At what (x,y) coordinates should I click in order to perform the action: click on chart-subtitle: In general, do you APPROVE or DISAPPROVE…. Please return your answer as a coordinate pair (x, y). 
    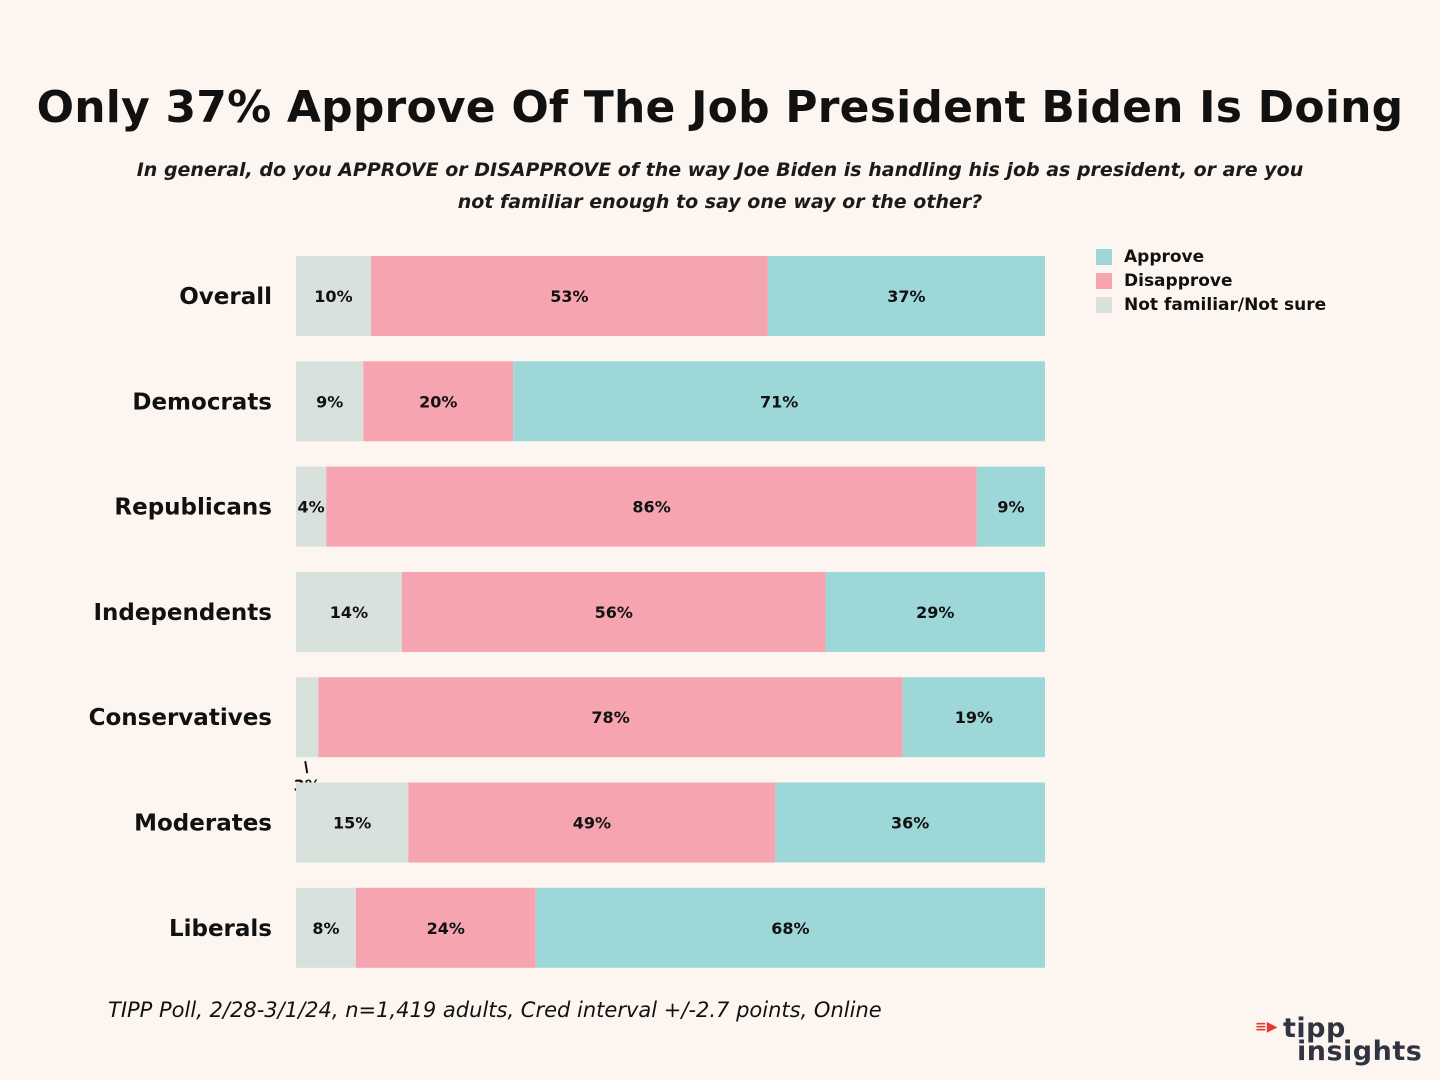
    Looking at the image, I should click on (720, 186).